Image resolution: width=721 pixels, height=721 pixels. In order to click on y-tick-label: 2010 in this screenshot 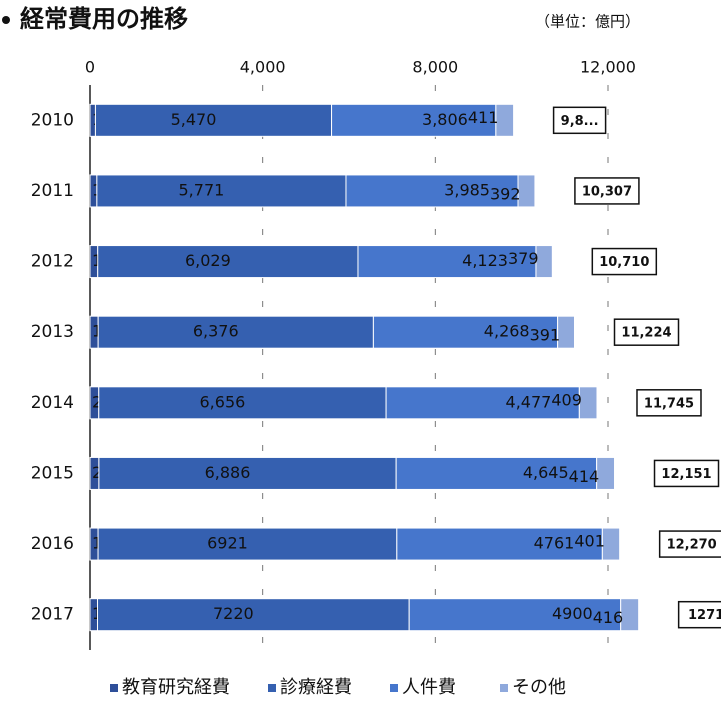, I will do `click(52, 120)`.